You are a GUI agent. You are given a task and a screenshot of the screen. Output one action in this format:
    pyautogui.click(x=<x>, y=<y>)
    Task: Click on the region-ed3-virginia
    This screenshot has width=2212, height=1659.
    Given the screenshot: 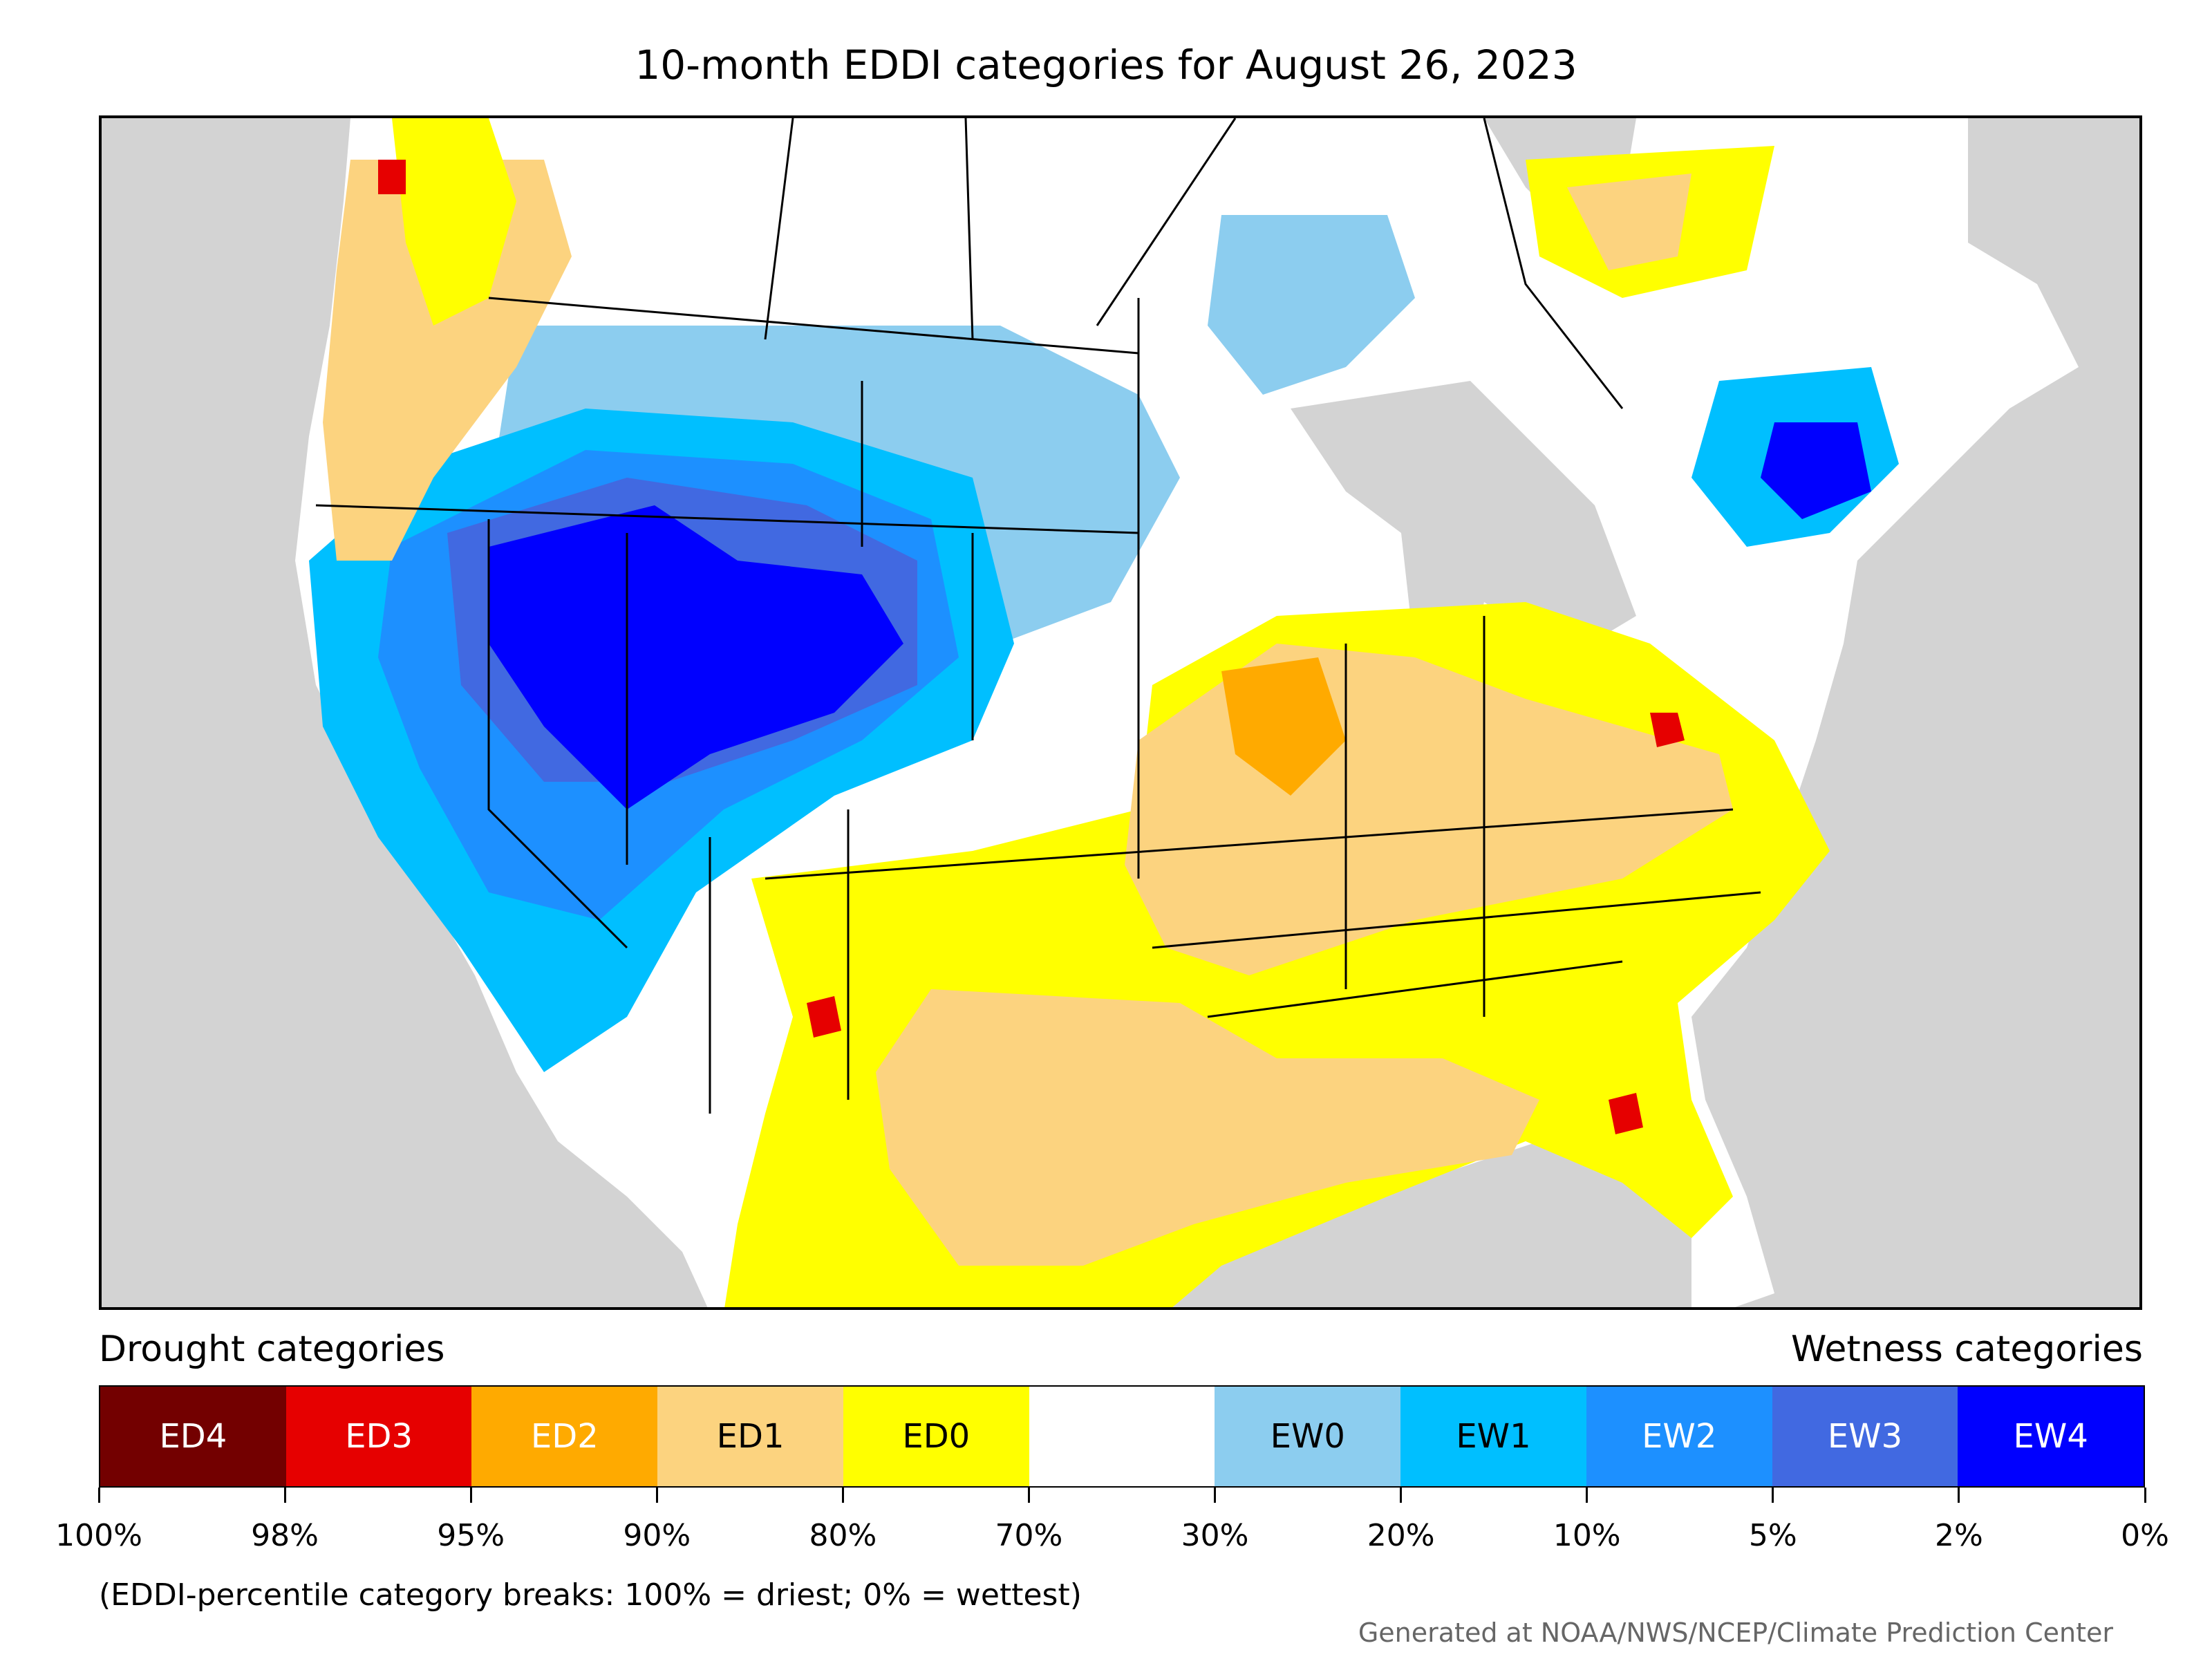 What is the action you would take?
    pyautogui.click(x=1667, y=730)
    